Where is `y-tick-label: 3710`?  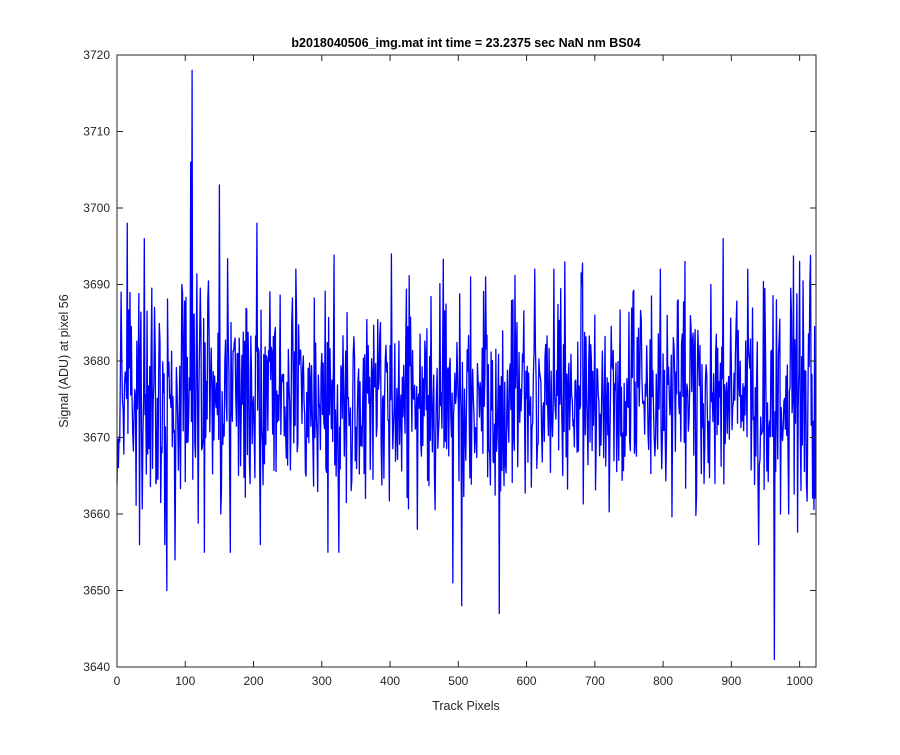 y-tick-label: 3710 is located at coordinates (96, 132).